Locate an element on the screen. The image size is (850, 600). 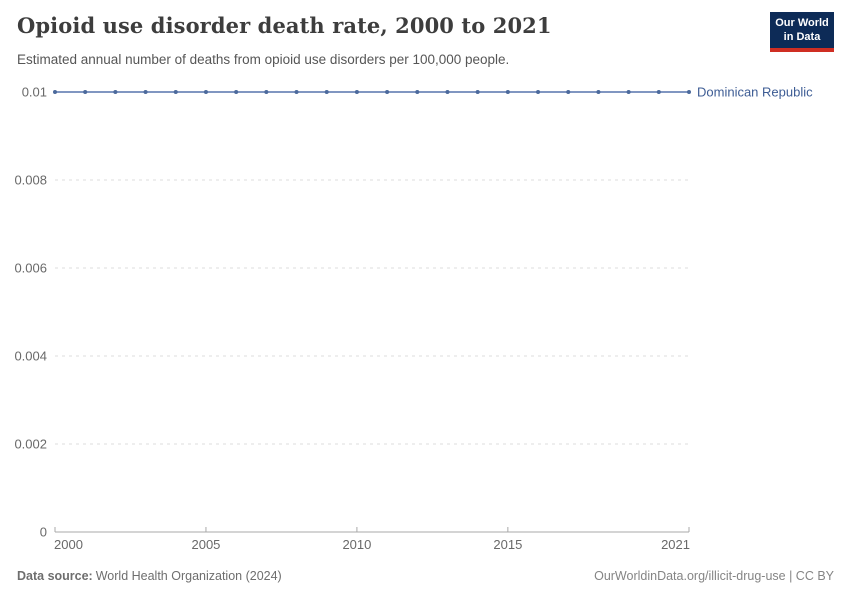
y-tick-label: 0.01 is located at coordinates (34, 92).